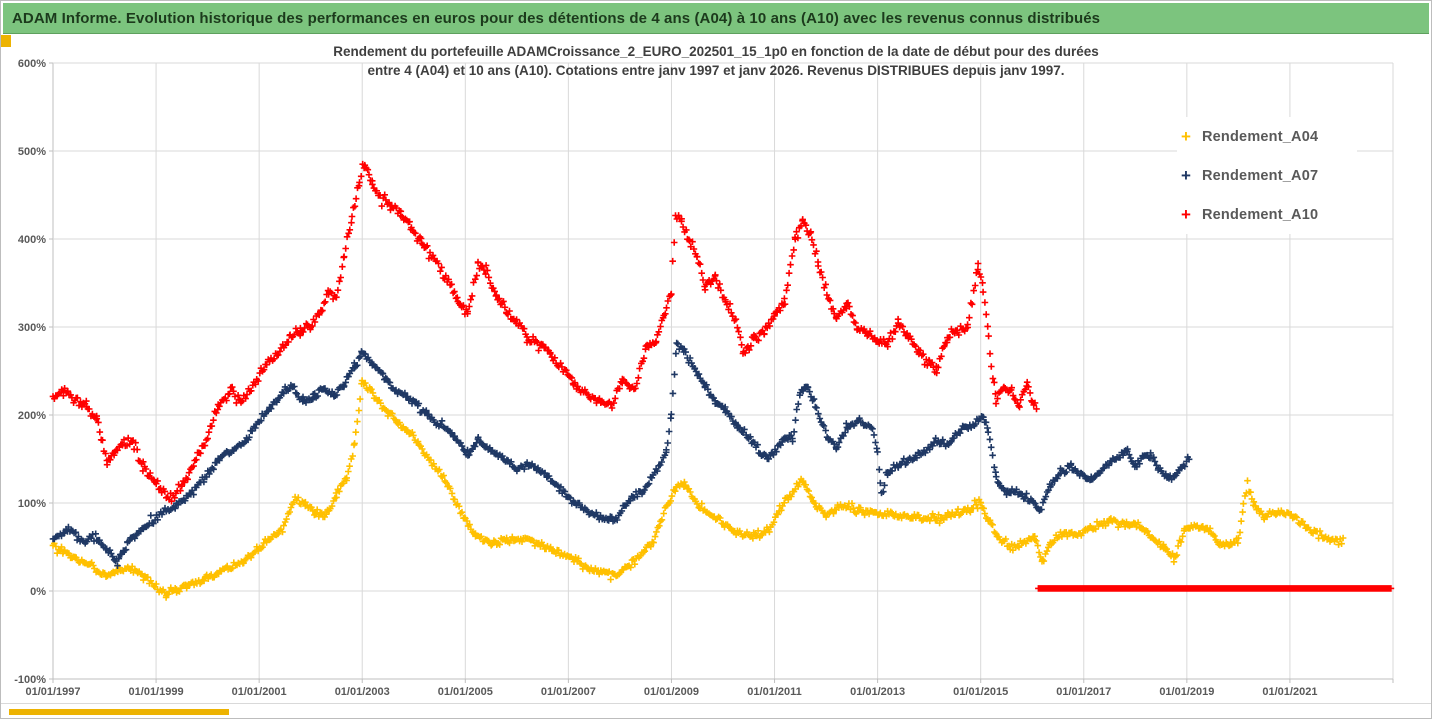 The height and width of the screenshot is (719, 1432). What do you see at coordinates (568, 692) in the screenshot?
I see `x-tick-label: 01/01/2007` at bounding box center [568, 692].